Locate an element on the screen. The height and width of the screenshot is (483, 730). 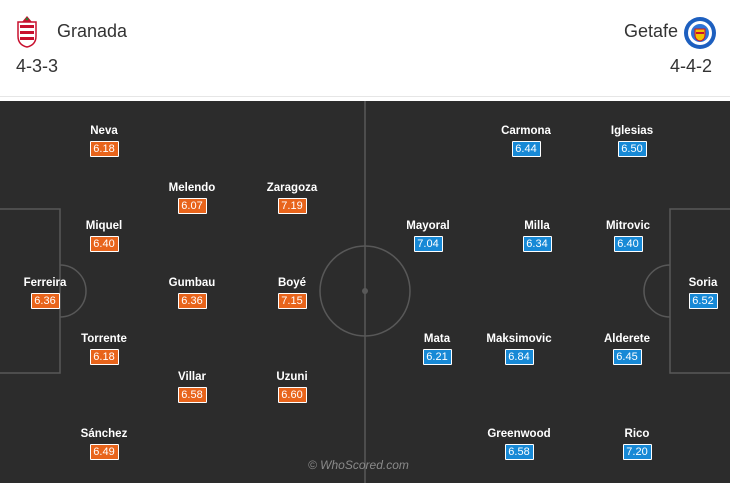
player-rating: 7.19 is located at coordinates (292, 206).